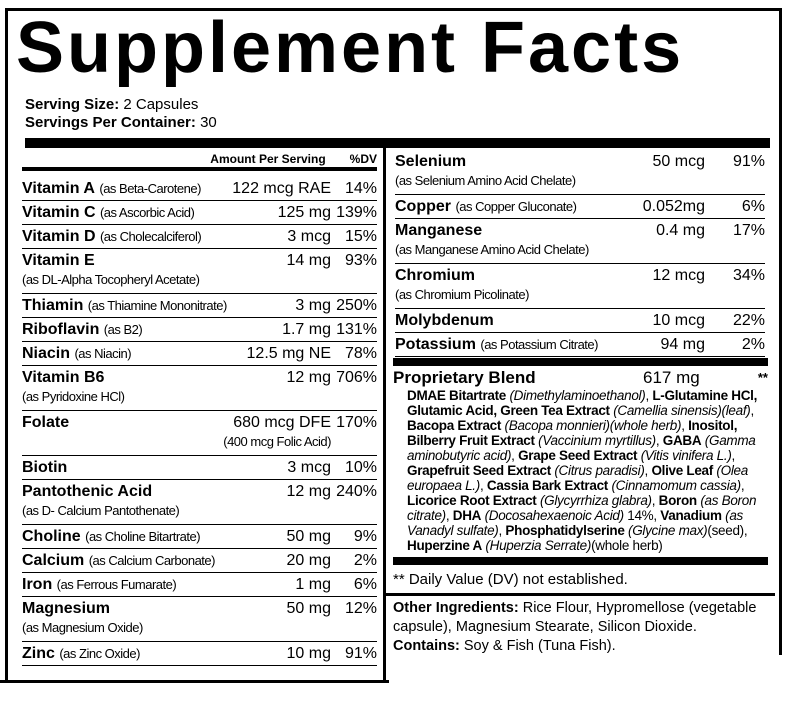  I want to click on nutrient-name-cell: Vitamin B6 (as Pyridoxine HCl), so click(151, 385).